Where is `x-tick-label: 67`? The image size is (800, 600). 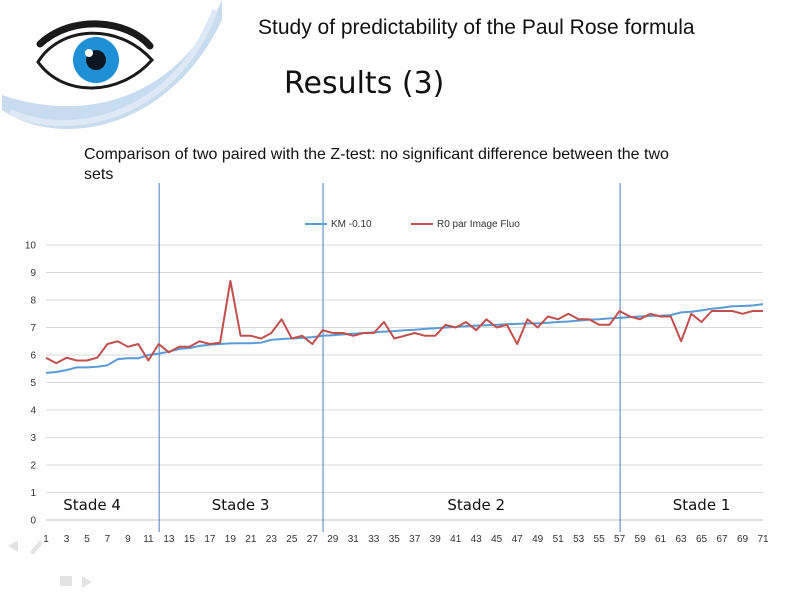 x-tick-label: 67 is located at coordinates (722, 539).